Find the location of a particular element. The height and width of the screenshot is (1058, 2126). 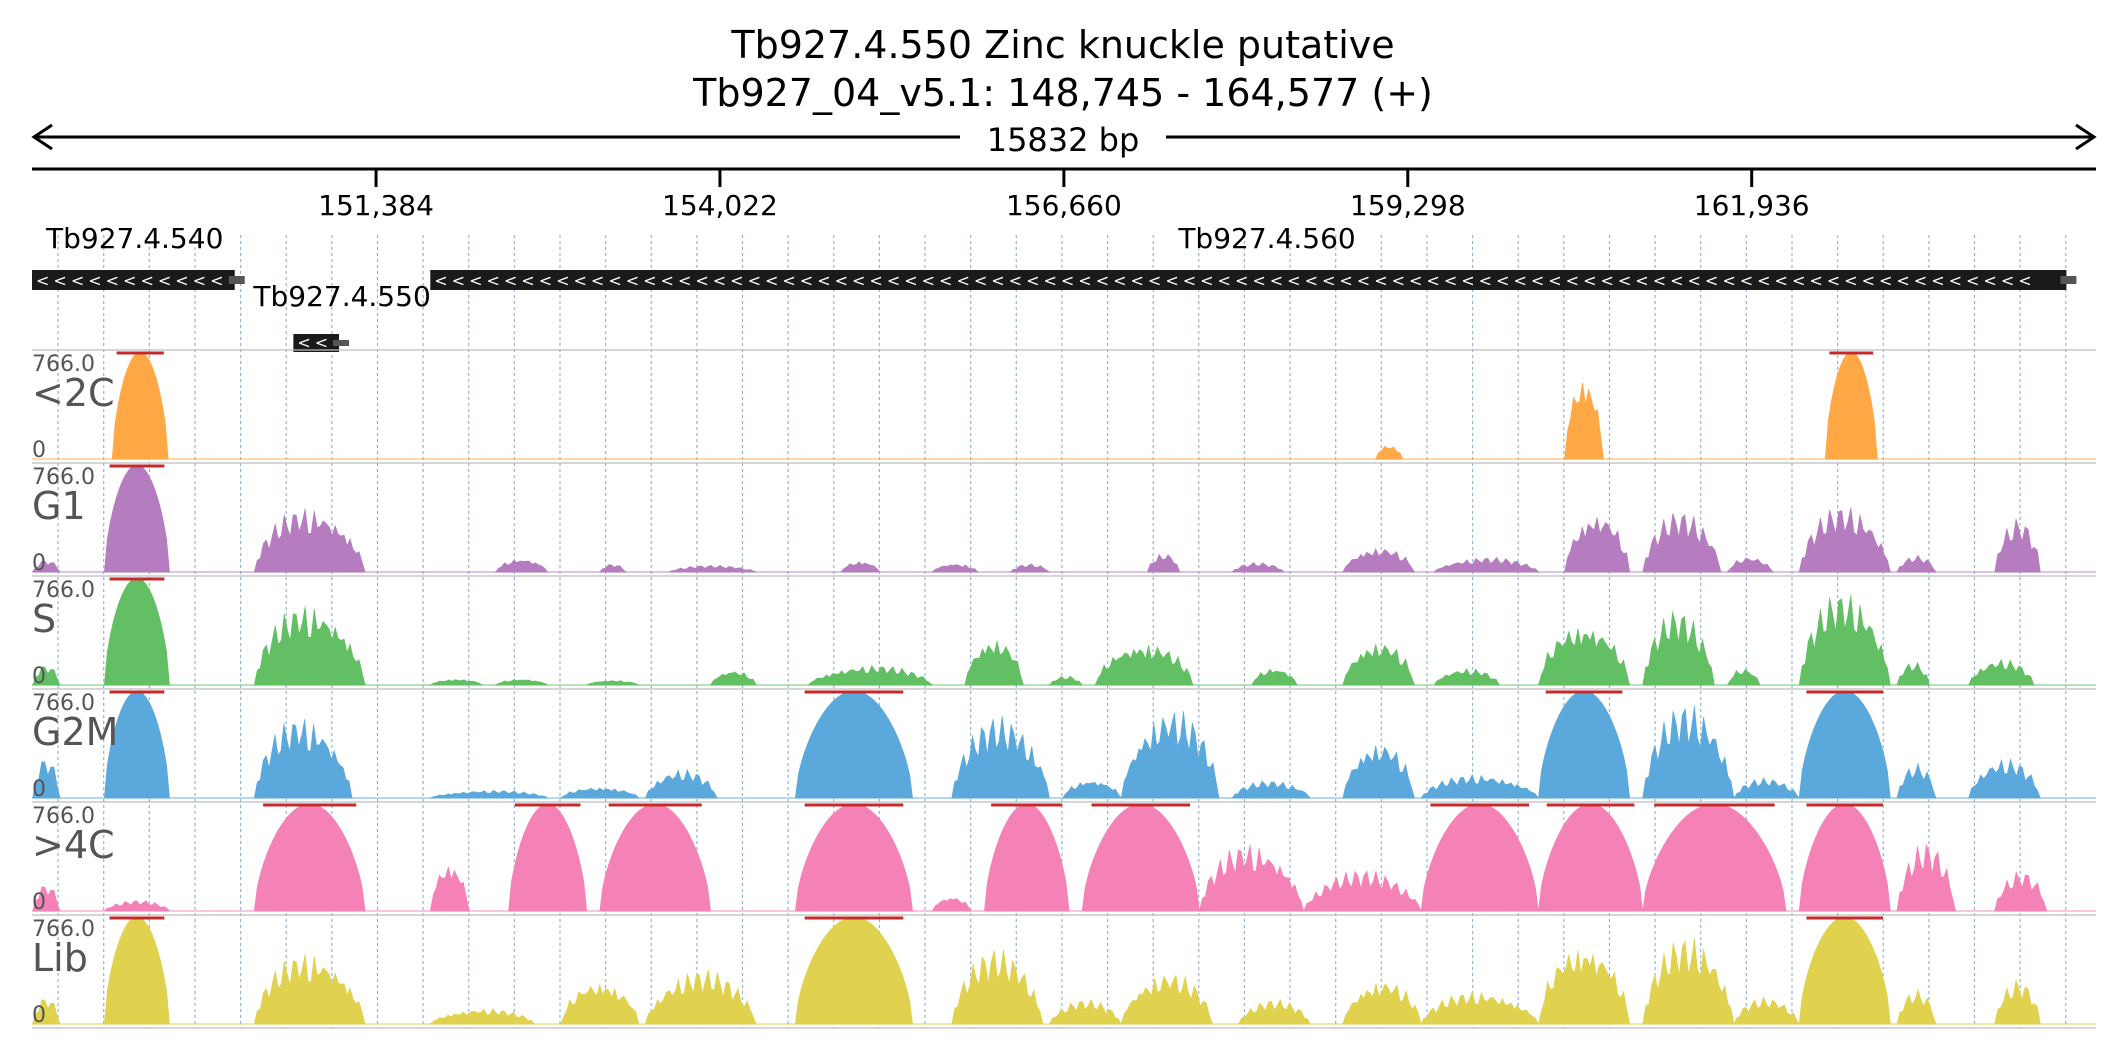

x-tick-label: 154,022 is located at coordinates (720, 205).